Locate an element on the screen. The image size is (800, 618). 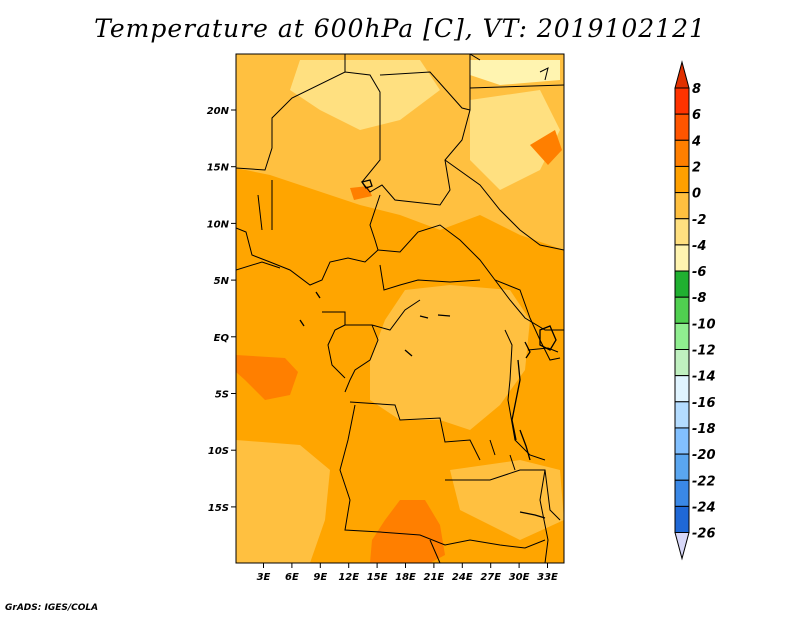
lon-tick-label: 9E is located at coordinates (320, 577).